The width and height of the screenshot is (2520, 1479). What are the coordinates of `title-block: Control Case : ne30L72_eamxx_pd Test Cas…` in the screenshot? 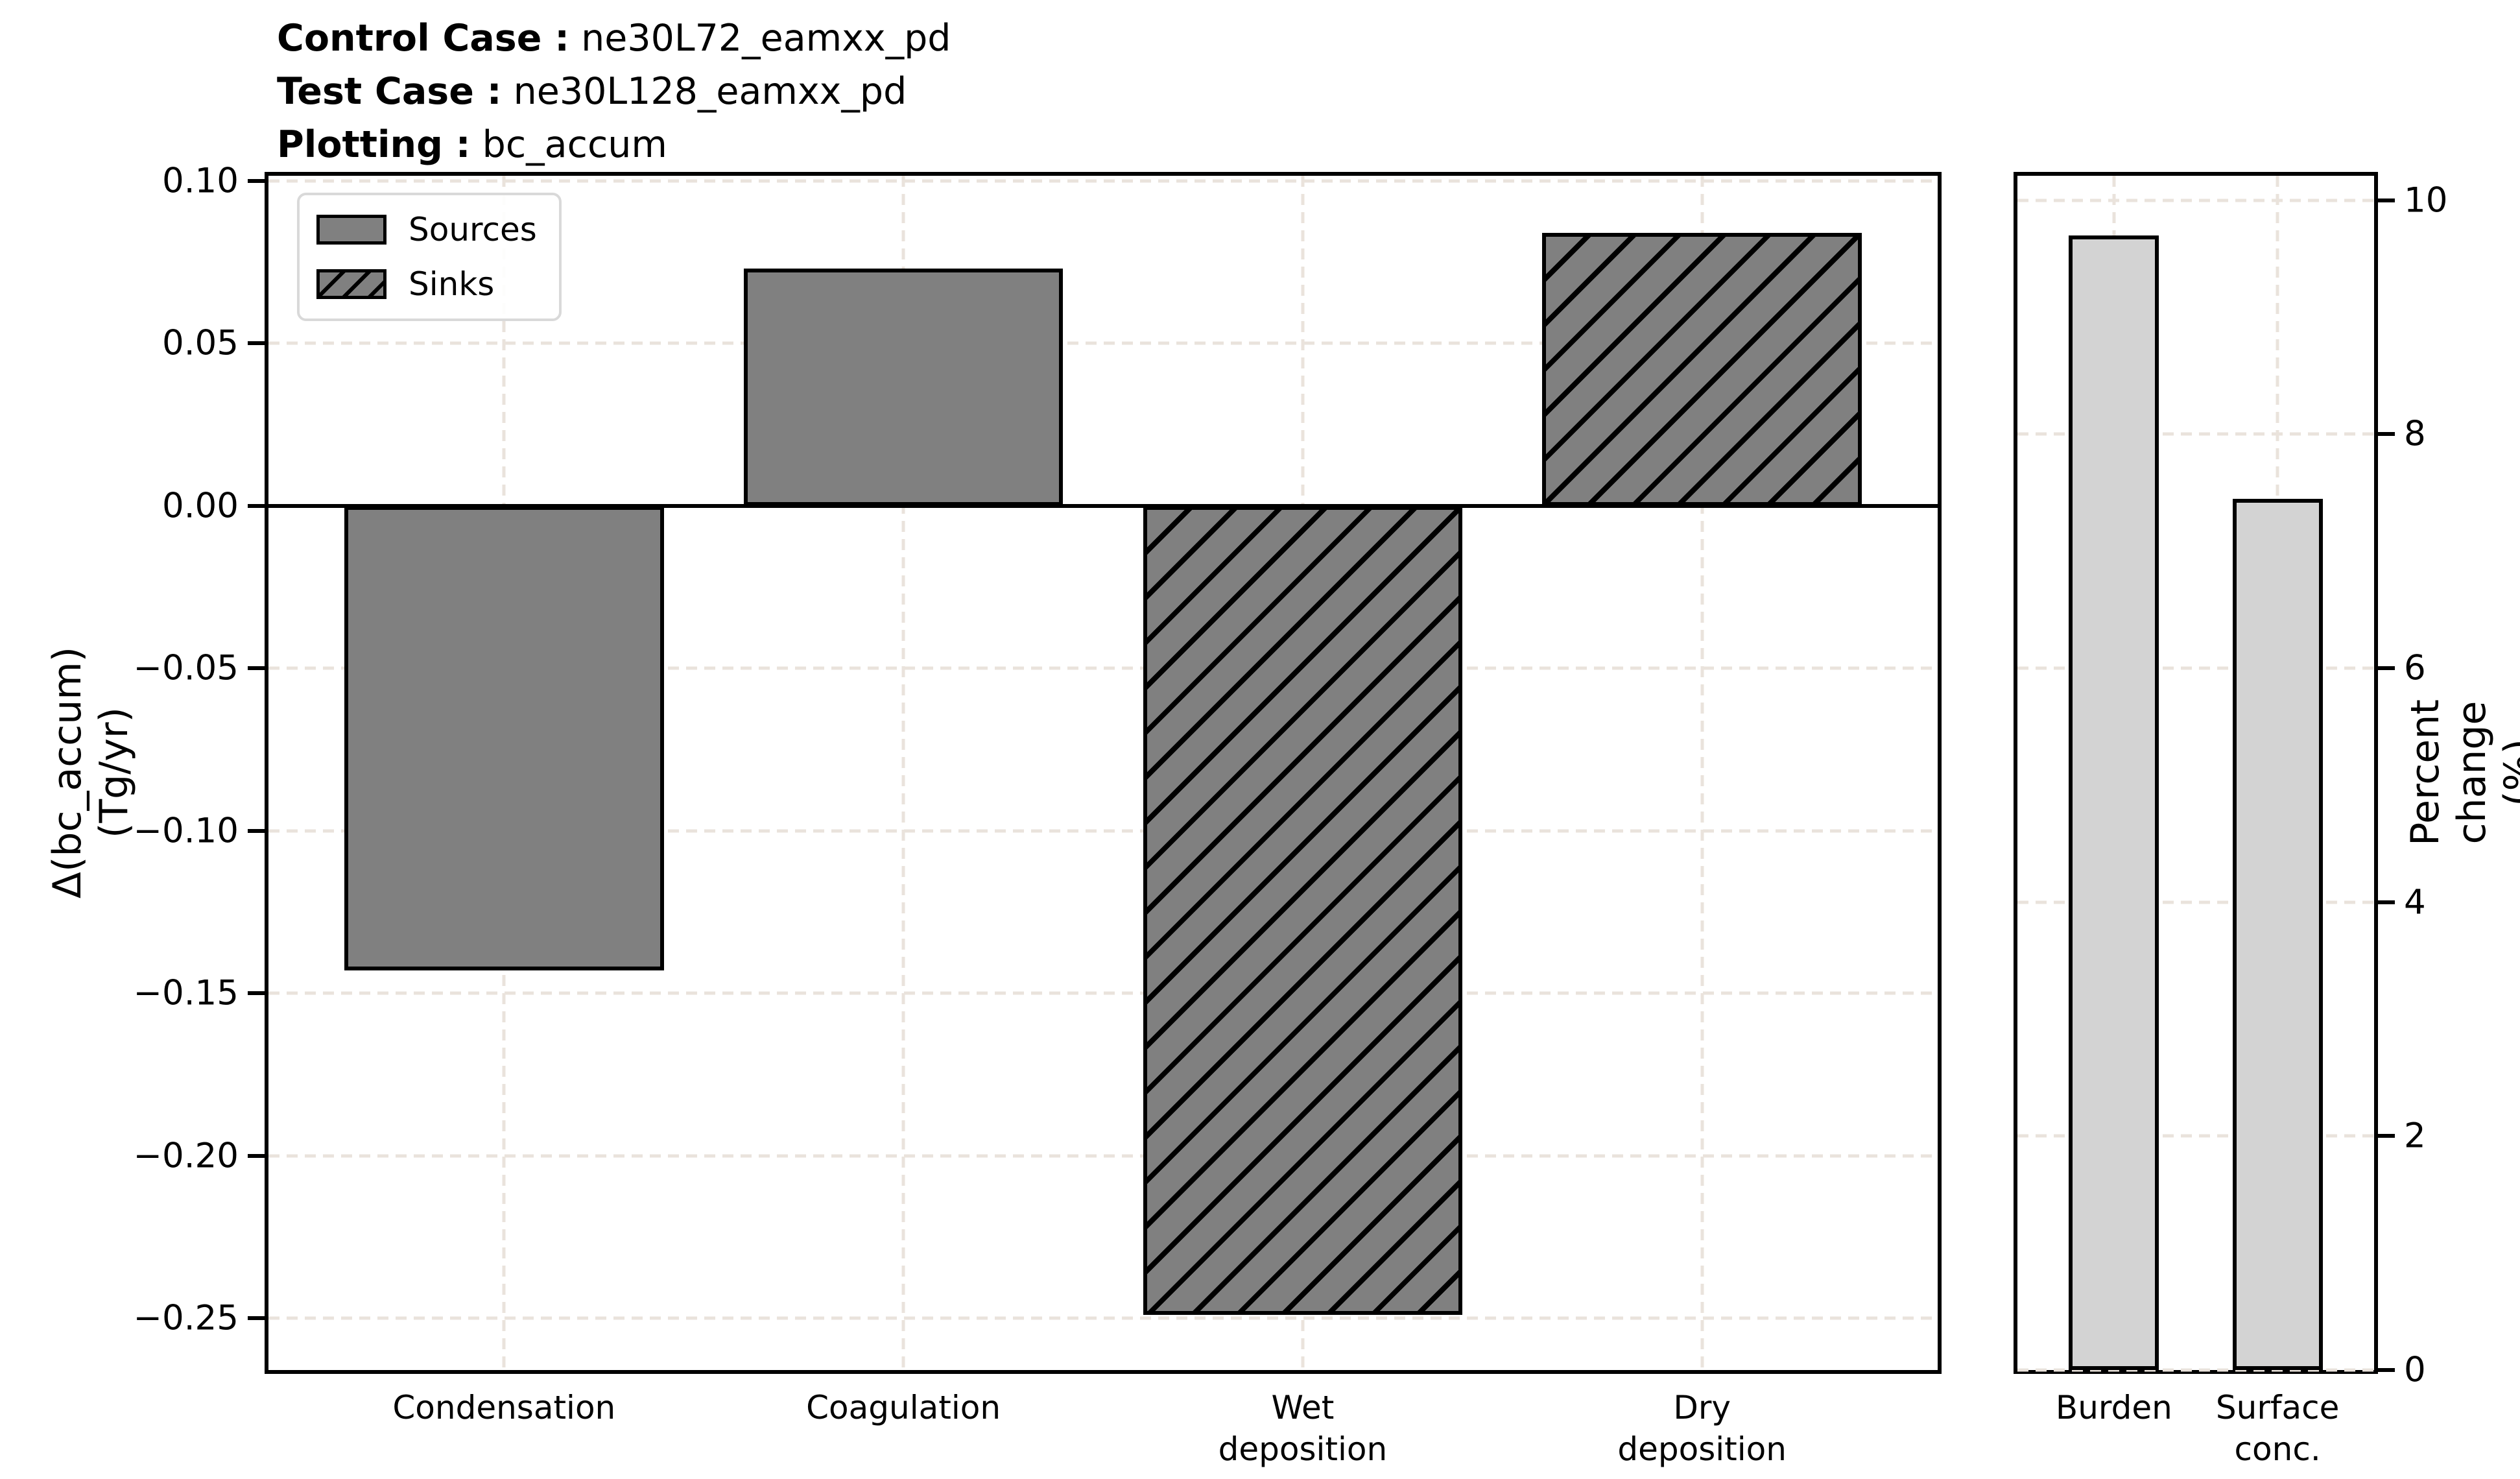 It's located at (614, 91).